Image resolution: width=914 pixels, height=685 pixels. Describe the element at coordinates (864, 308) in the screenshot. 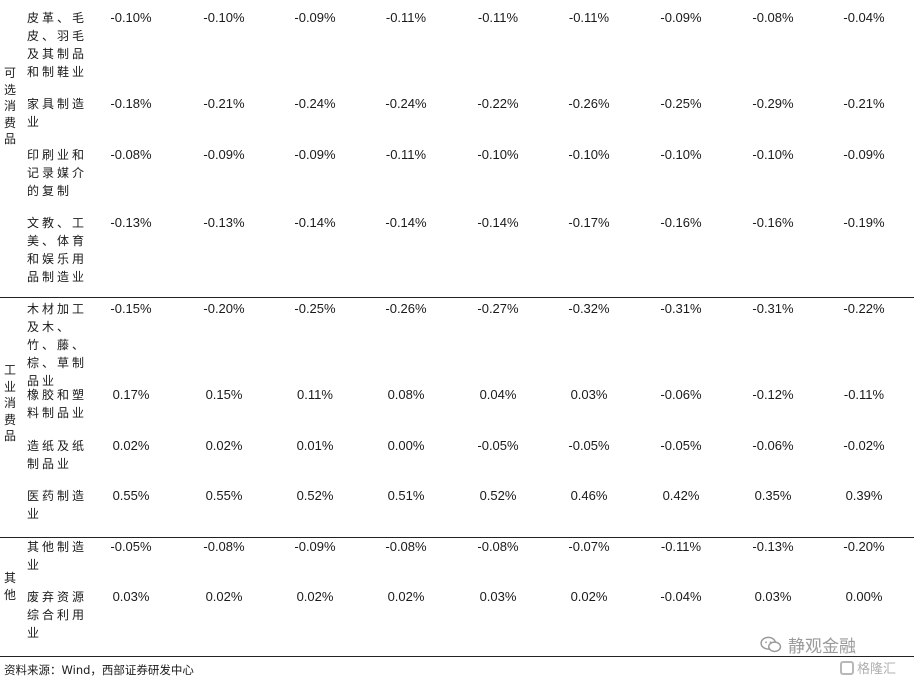

I see `table-cell: -0.22%` at that location.